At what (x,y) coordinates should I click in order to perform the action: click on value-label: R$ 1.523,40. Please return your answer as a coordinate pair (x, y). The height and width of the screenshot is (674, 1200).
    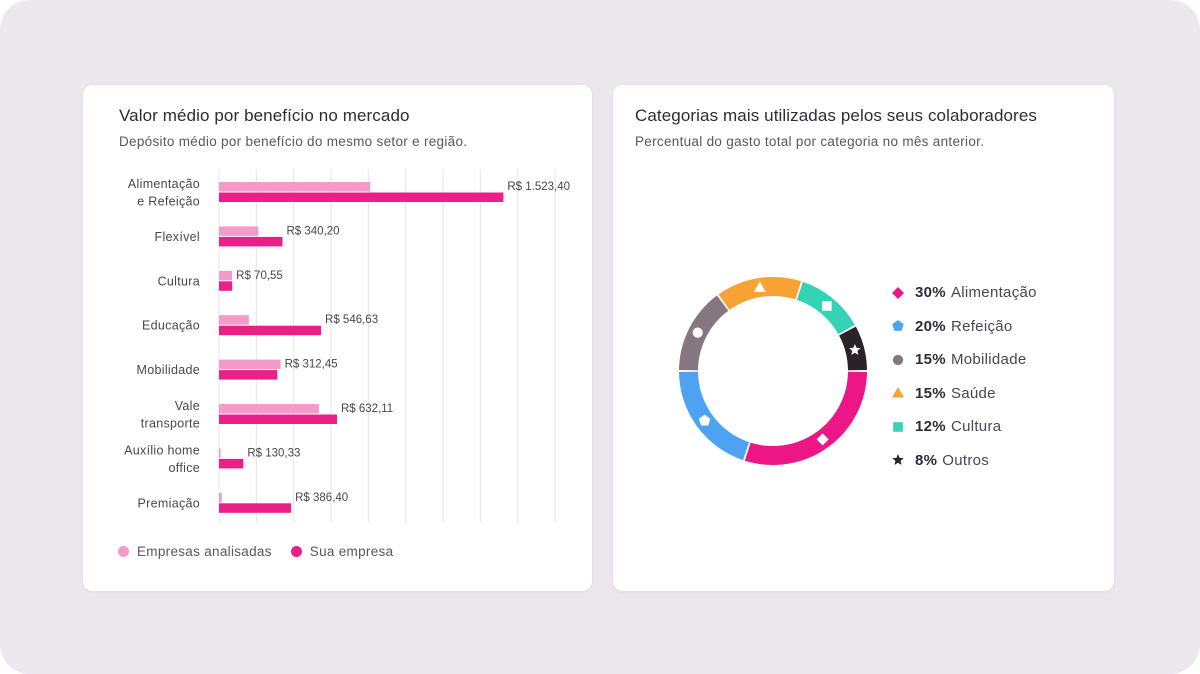
    Looking at the image, I should click on (538, 187).